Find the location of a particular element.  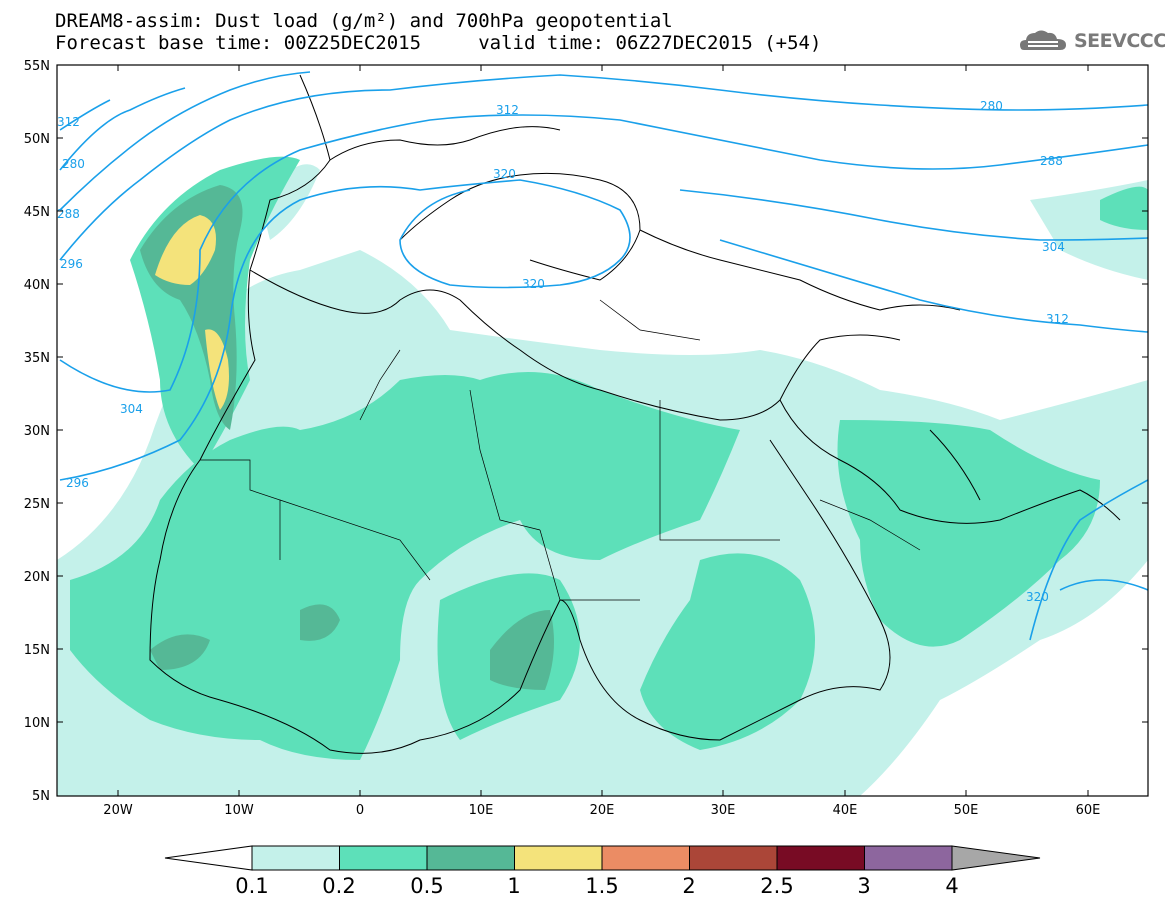

lat-label: 5N is located at coordinates (41, 796).